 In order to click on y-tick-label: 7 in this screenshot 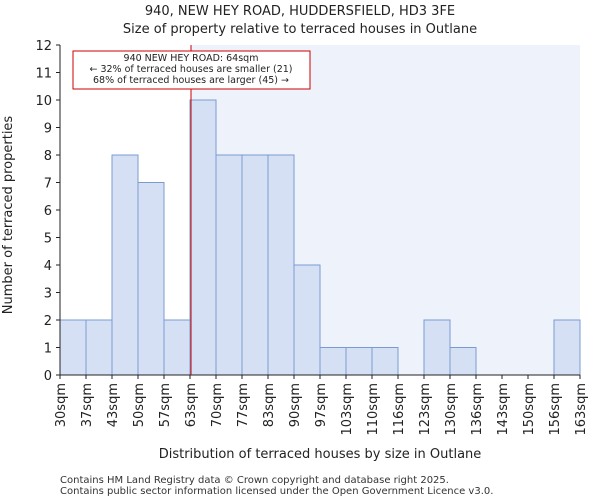, I will do `click(48, 184)`.